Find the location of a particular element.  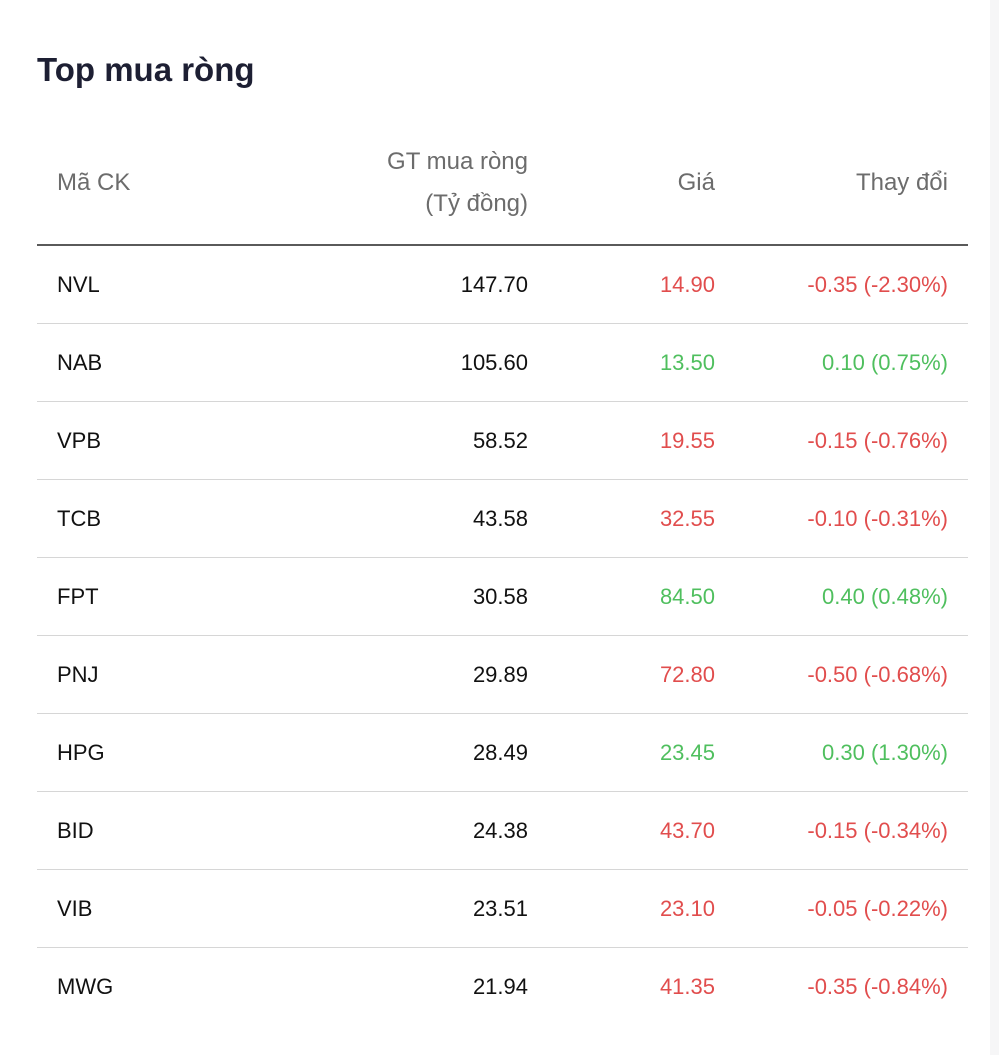

net-buy-value: 58.52 is located at coordinates (500, 440).